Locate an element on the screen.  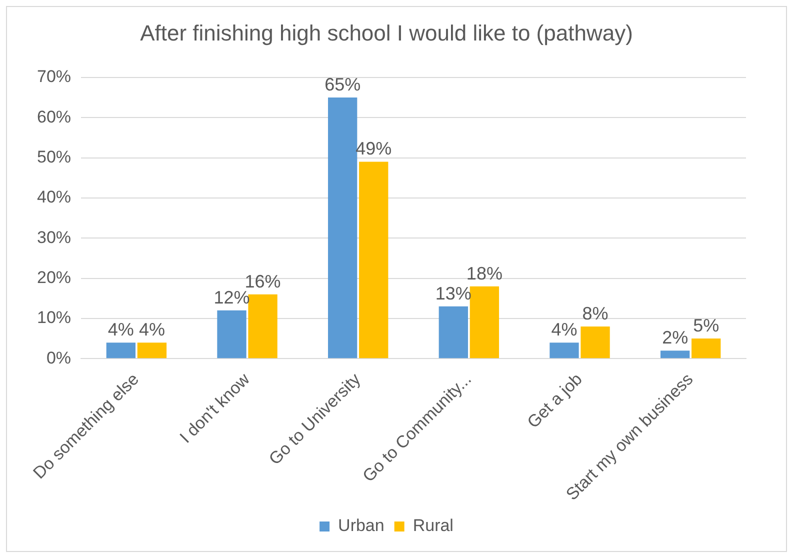
y-tick-label: 40% is located at coordinates (54, 197).